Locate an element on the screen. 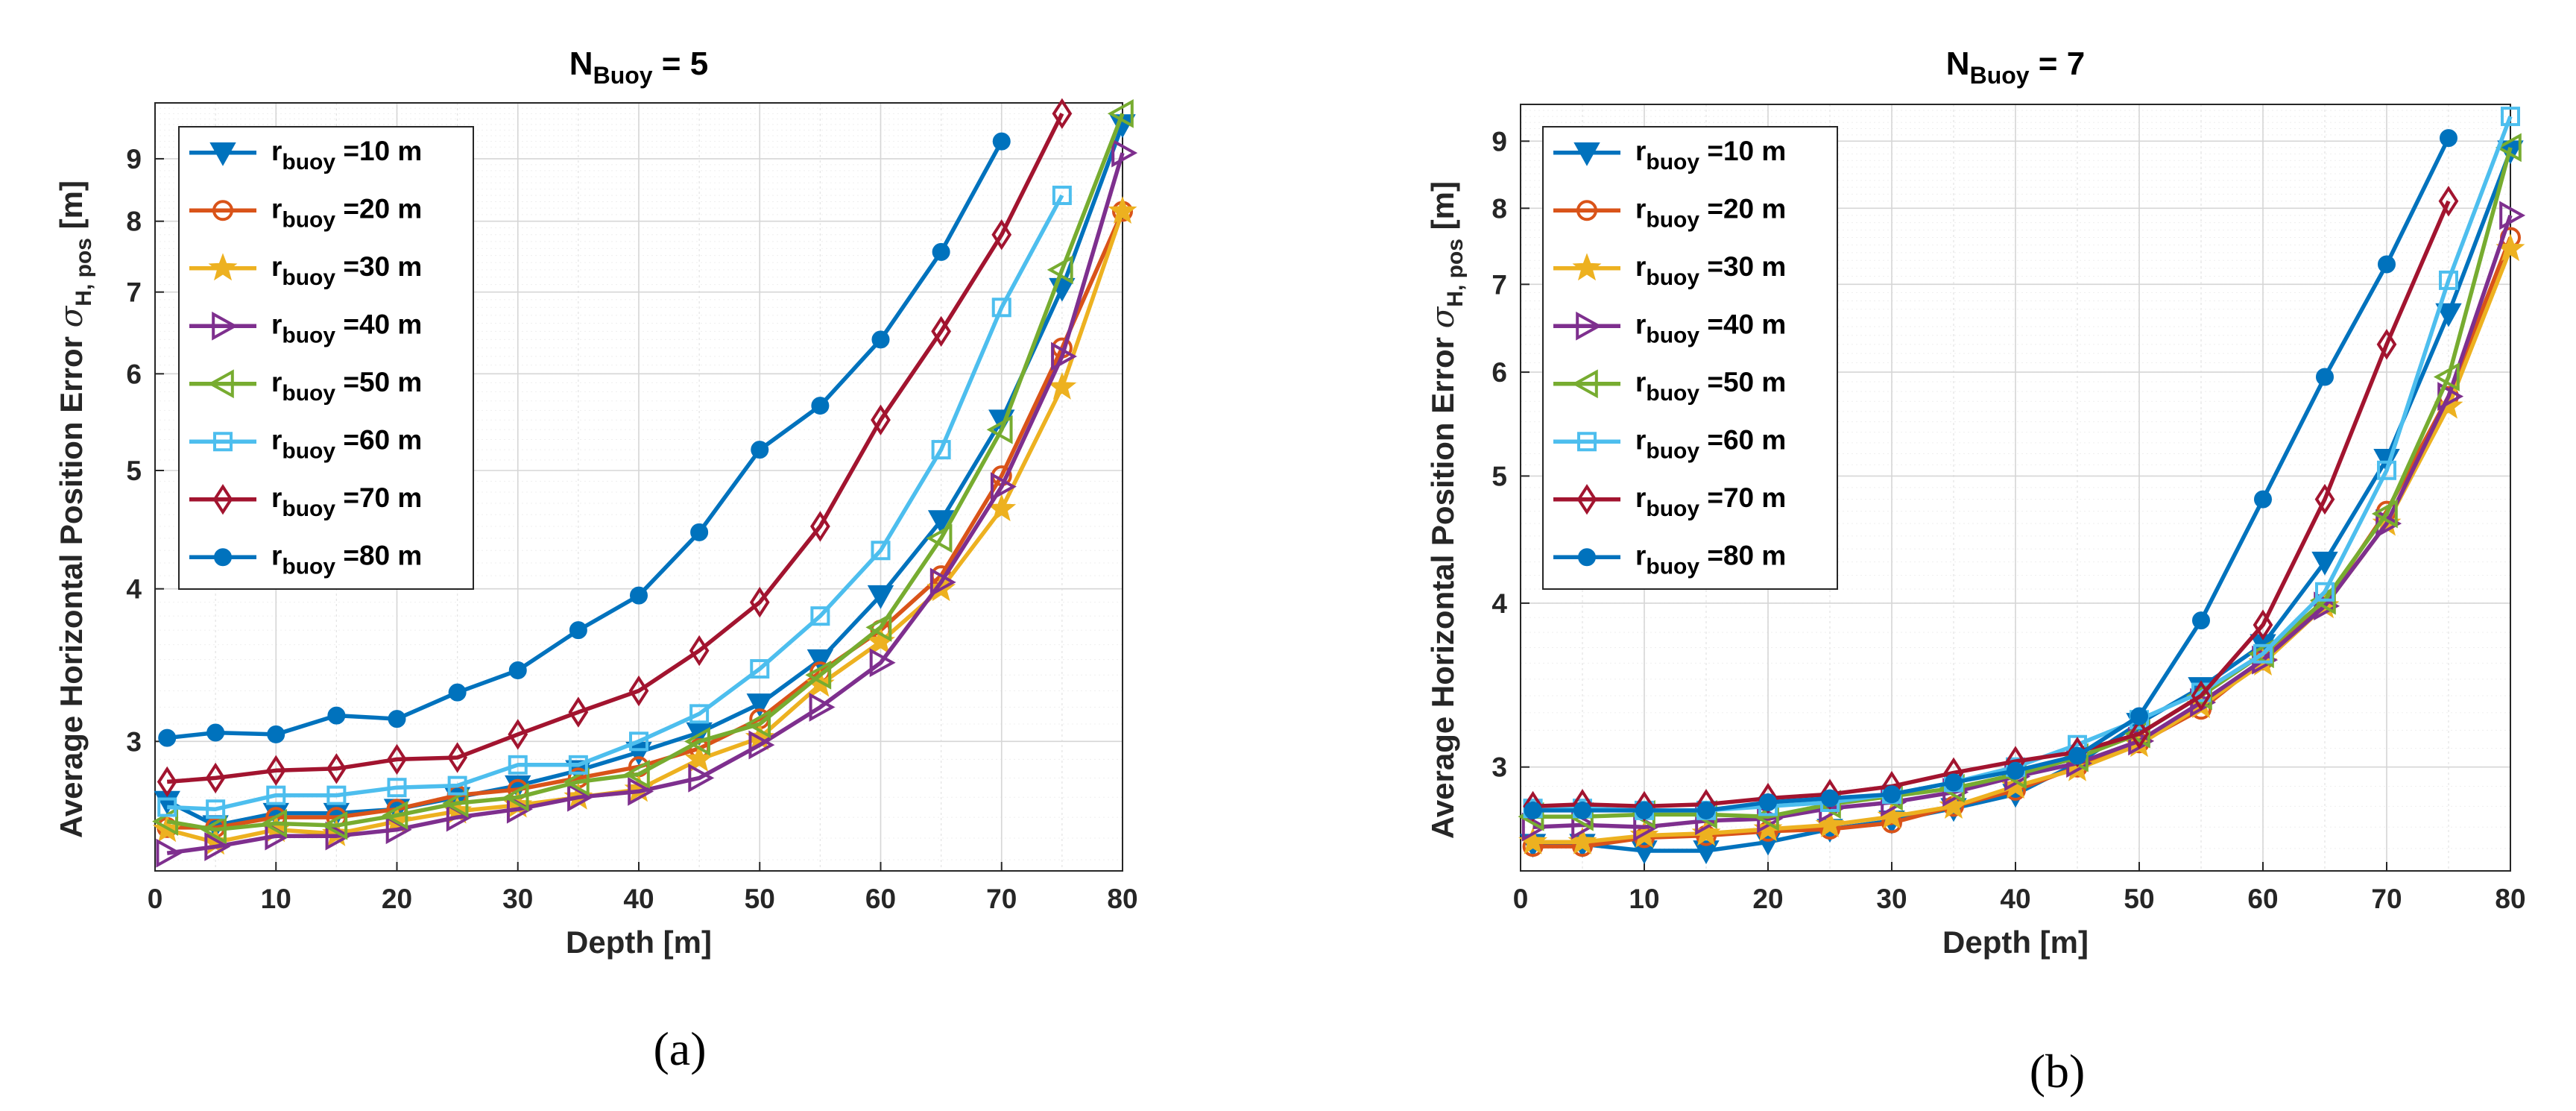 This screenshot has height=1111, width=2576. x-tick-label: 70 is located at coordinates (2386, 899).